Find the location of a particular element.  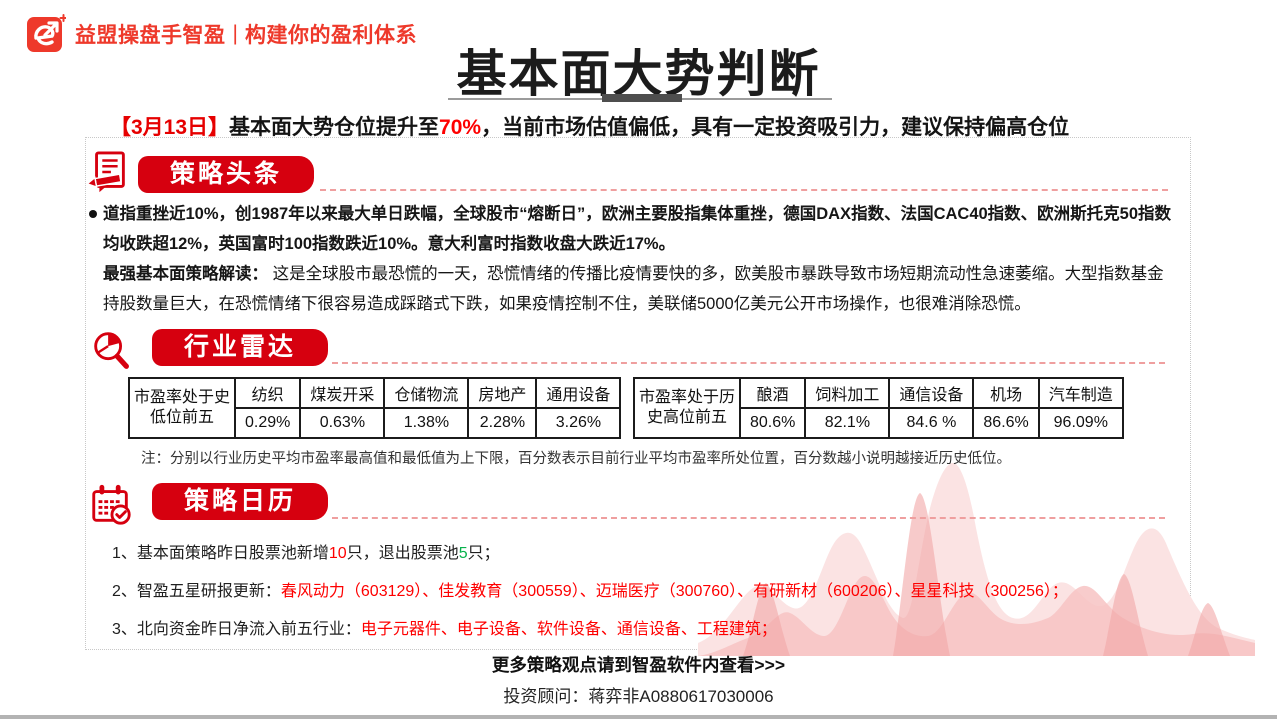

row-label-cell: 市盈率处于史低位前五 is located at coordinates (182, 408).